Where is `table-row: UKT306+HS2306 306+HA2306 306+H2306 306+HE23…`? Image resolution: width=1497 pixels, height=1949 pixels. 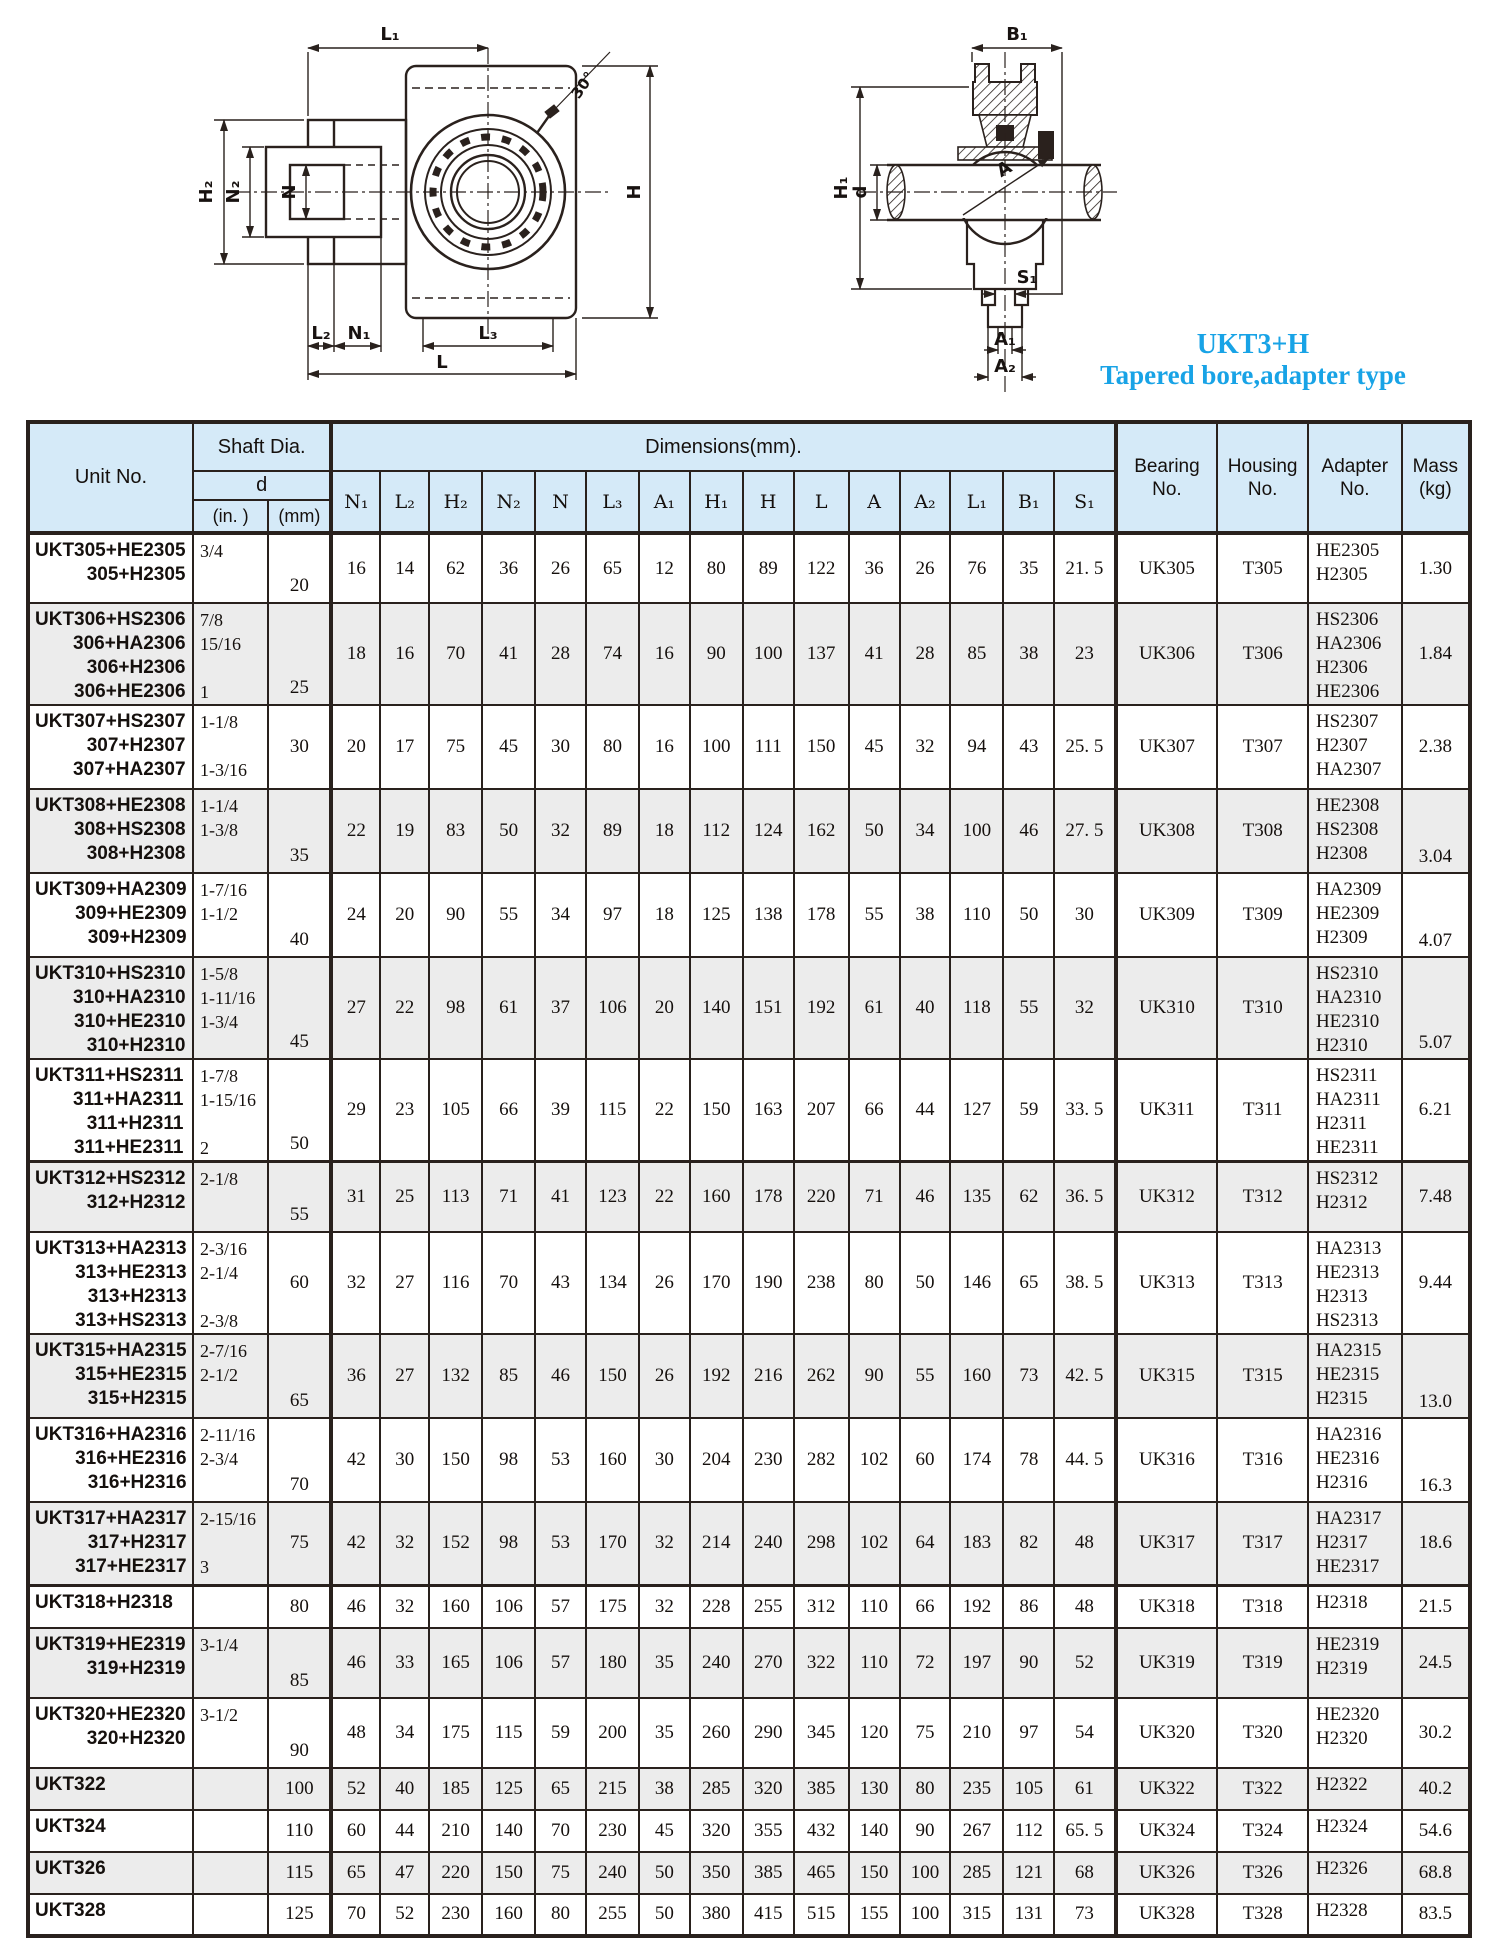
table-row: UKT306+HS2306 306+HA2306 306+H2306 306+HE23… is located at coordinates (749, 654).